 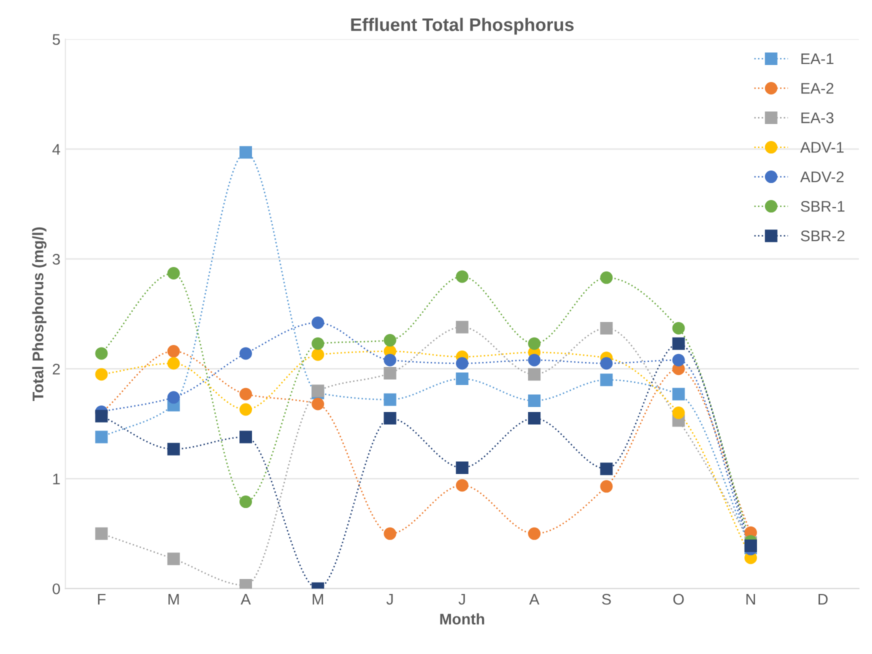 I want to click on legend-label: SBR-1, so click(x=822, y=206).